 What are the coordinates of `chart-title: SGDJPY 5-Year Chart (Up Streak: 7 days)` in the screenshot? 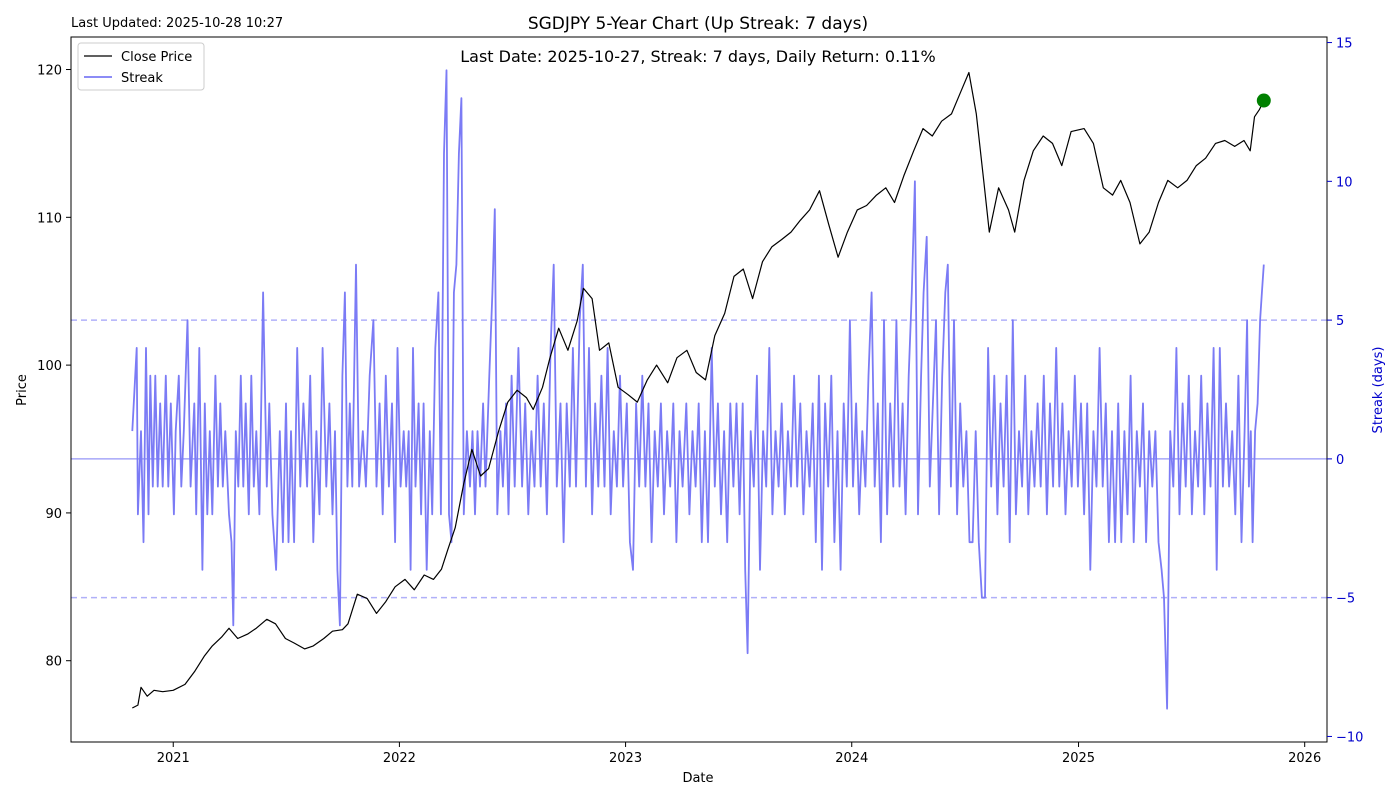 It's located at (698, 24).